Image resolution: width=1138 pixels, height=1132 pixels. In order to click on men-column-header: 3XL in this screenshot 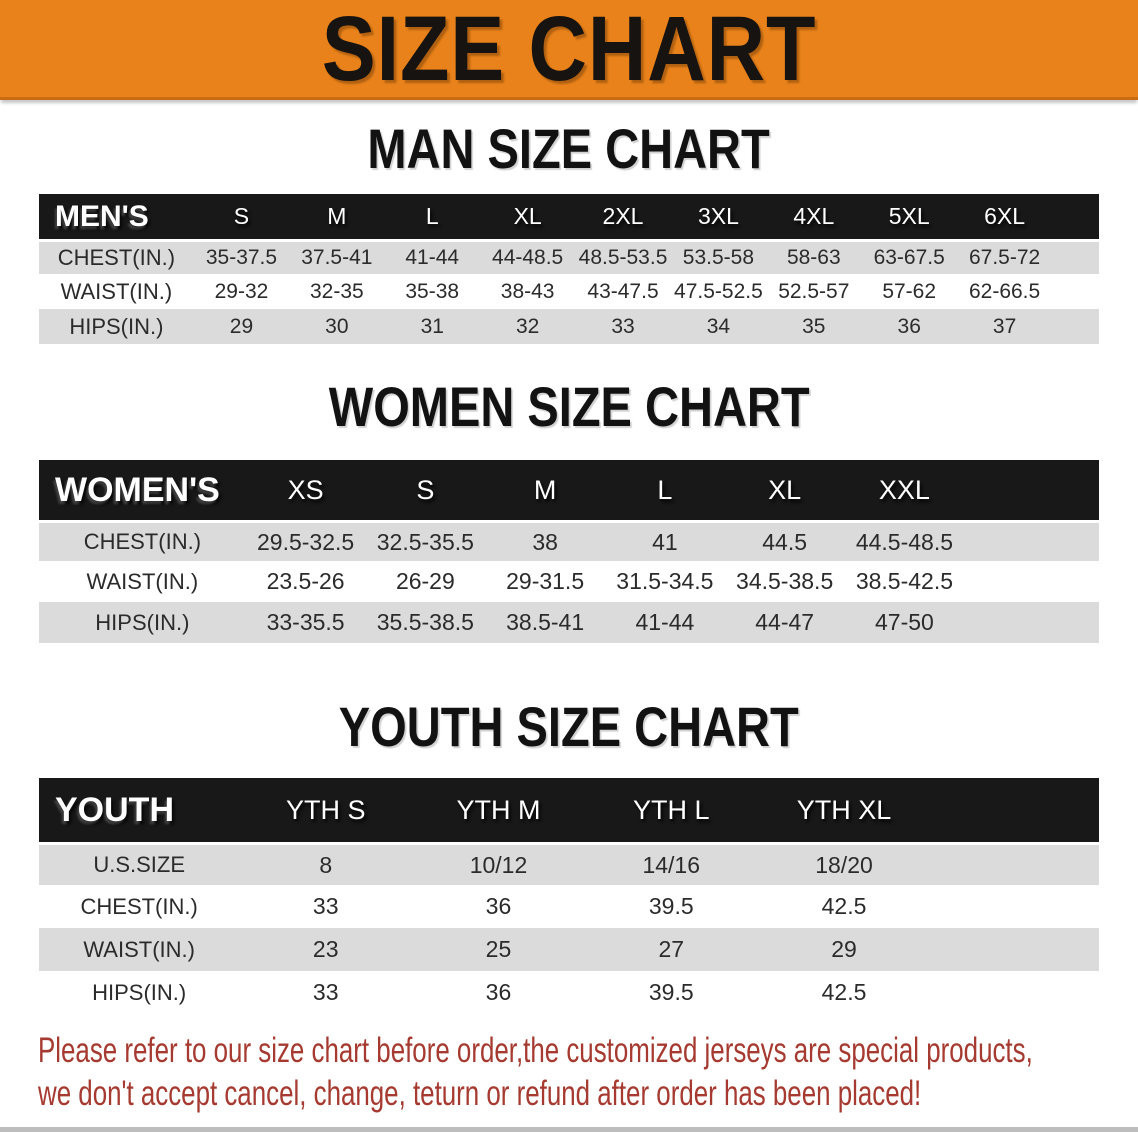, I will do `click(718, 216)`.